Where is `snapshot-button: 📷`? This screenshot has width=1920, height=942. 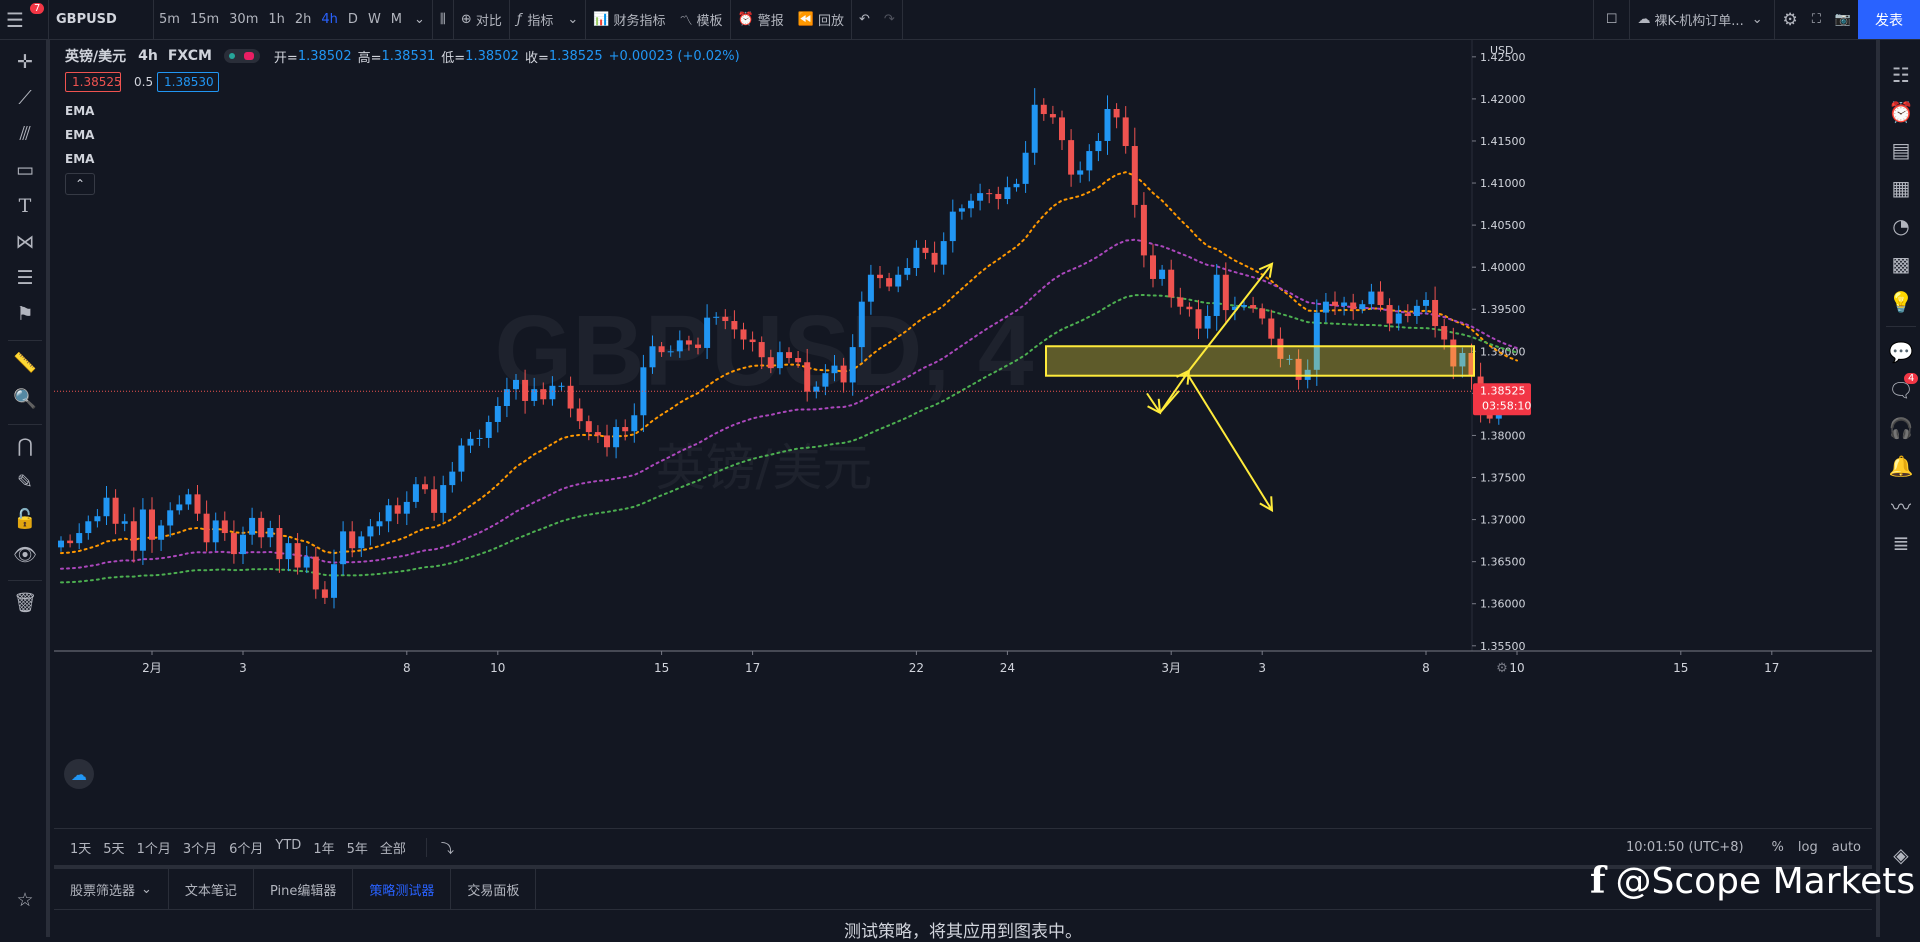 snapshot-button: 📷 is located at coordinates (1843, 19).